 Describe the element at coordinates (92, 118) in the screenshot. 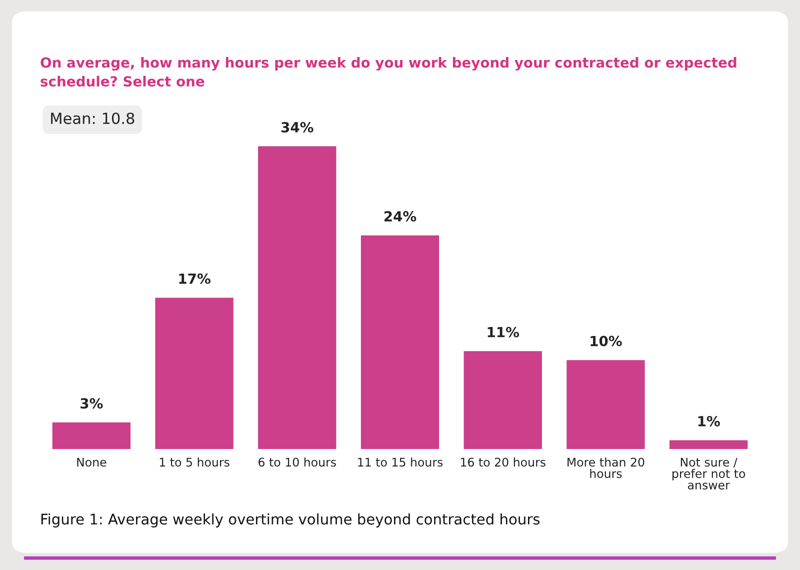

I see `text: Mean: 10.8` at that location.